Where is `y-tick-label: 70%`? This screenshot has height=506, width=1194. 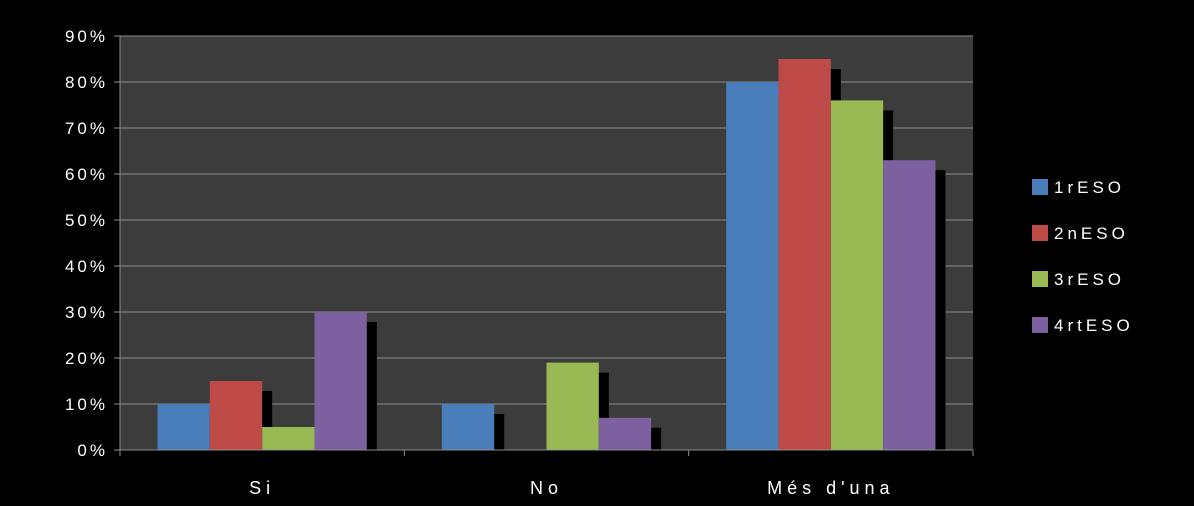 y-tick-label: 70% is located at coordinates (86, 128).